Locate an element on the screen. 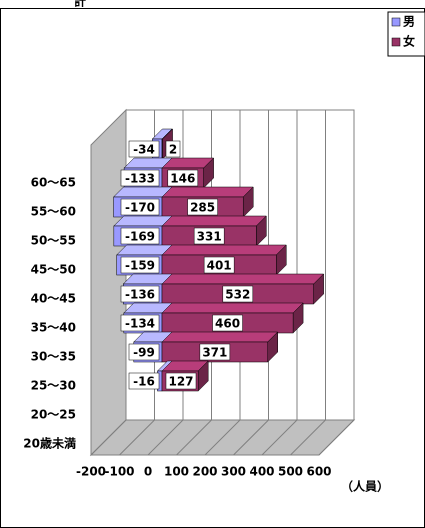  y-tick-label: 20歳未満 is located at coordinates (49, 443).